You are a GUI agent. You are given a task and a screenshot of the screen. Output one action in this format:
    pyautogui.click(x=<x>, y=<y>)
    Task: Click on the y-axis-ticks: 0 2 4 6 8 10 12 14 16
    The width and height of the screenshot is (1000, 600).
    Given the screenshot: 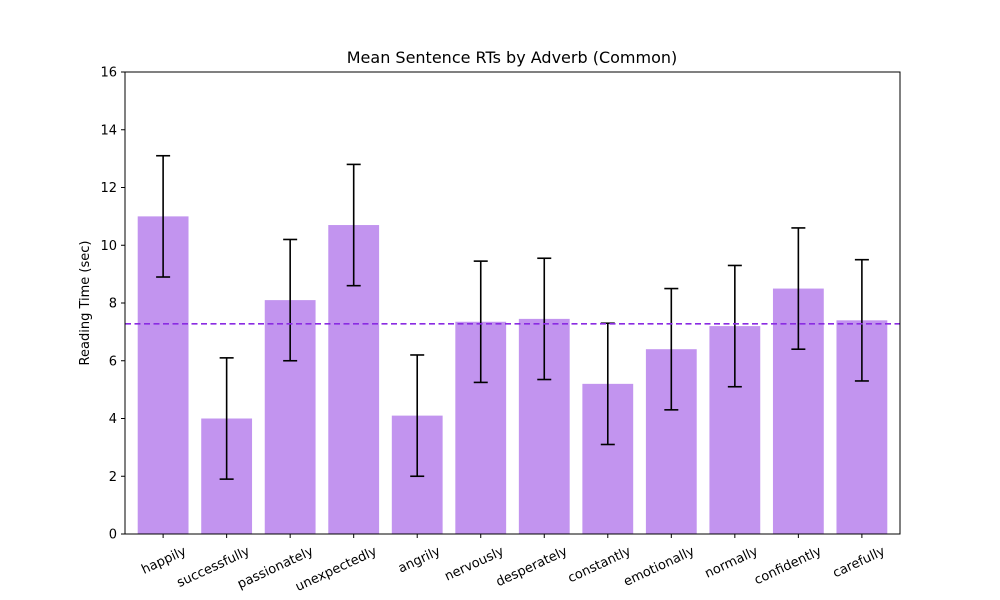 What is the action you would take?
    pyautogui.click(x=112, y=304)
    